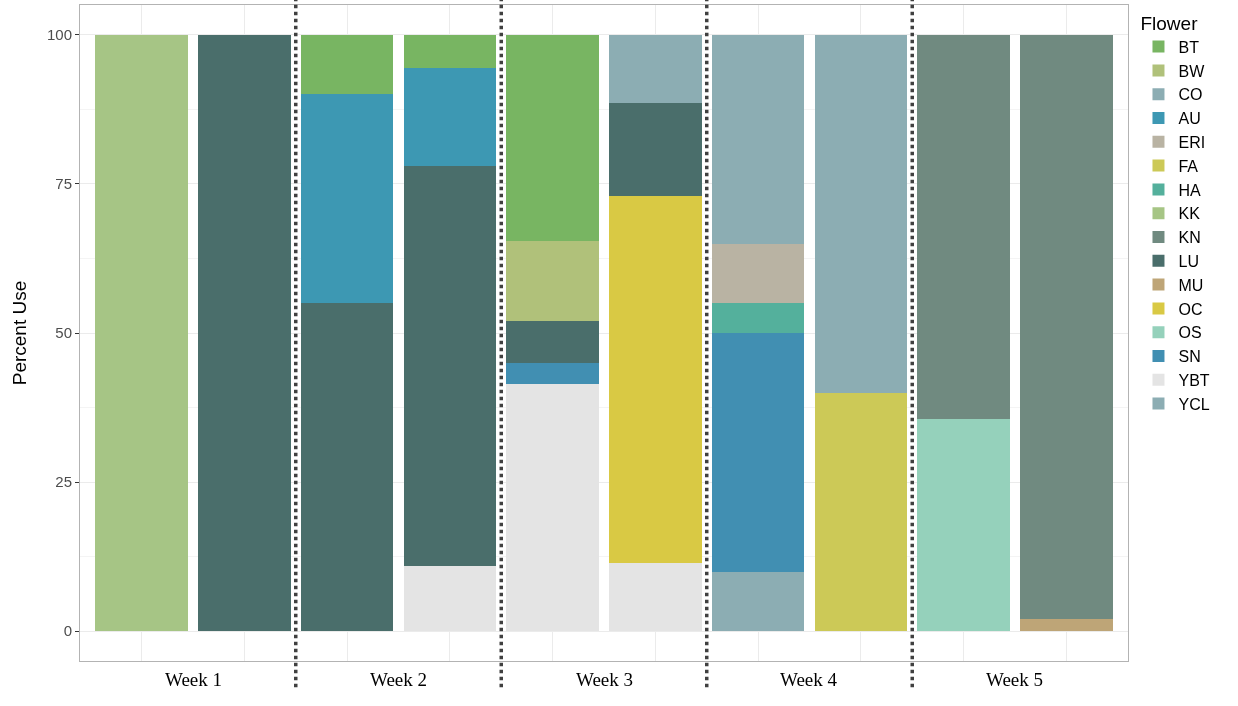  Describe the element at coordinates (1189, 119) in the screenshot. I see `legend-label: AU` at that location.